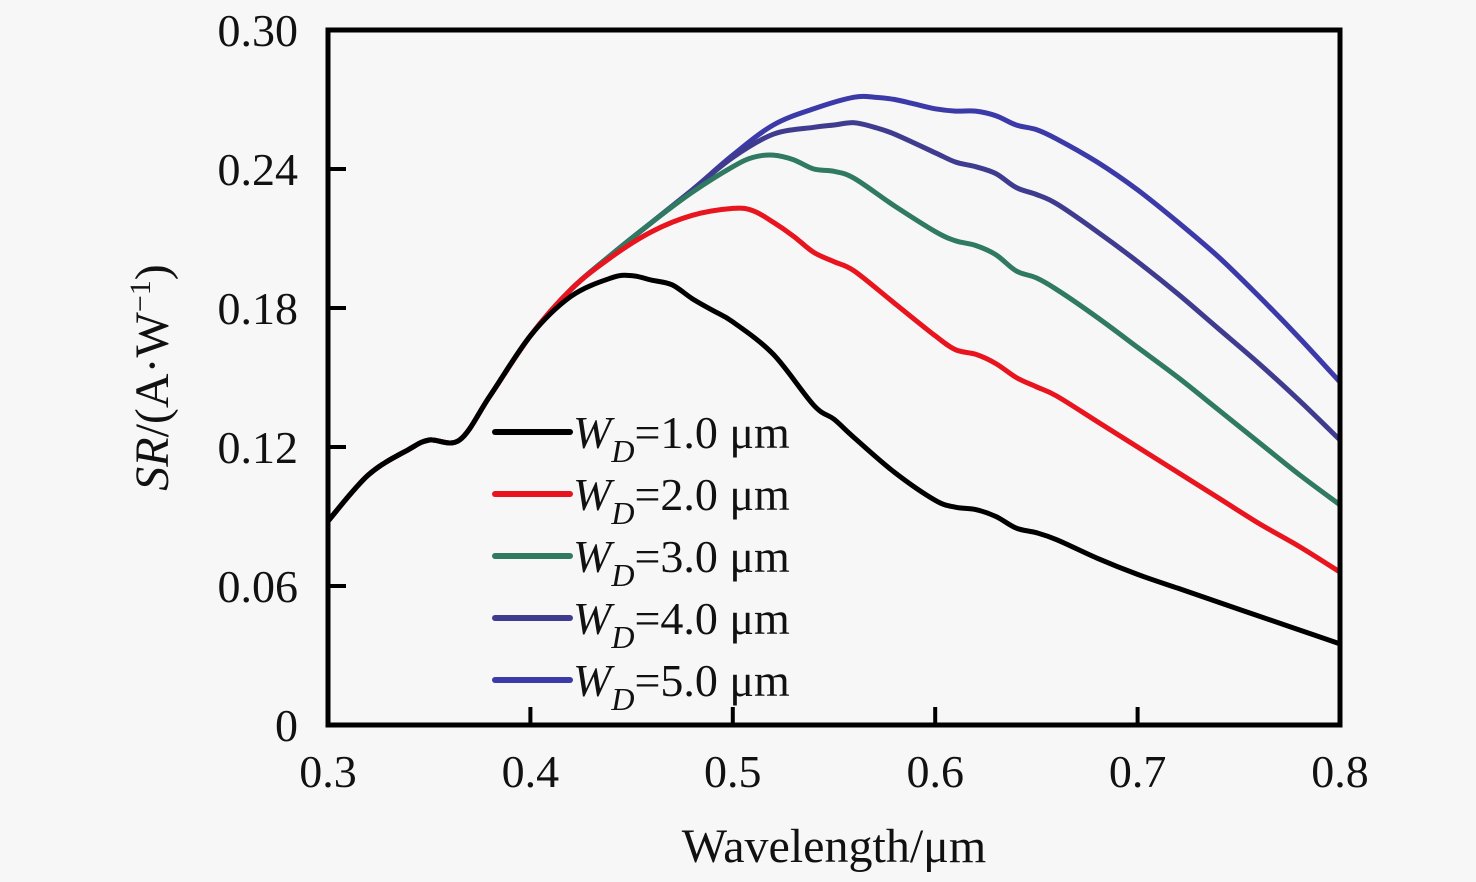  What do you see at coordinates (712, 618) in the screenshot?
I see `legend-label-rest: =4.0 μm` at bounding box center [712, 618].